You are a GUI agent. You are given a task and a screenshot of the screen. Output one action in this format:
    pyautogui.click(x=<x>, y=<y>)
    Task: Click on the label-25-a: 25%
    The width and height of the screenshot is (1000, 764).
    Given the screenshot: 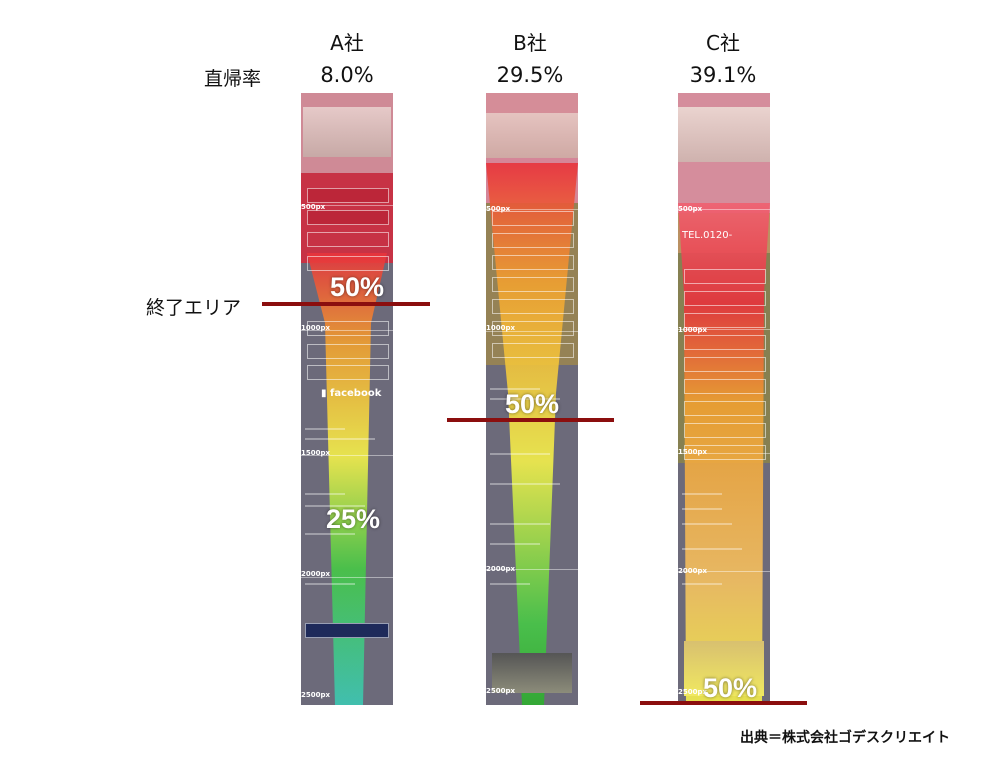 What is the action you would take?
    pyautogui.click(x=353, y=519)
    